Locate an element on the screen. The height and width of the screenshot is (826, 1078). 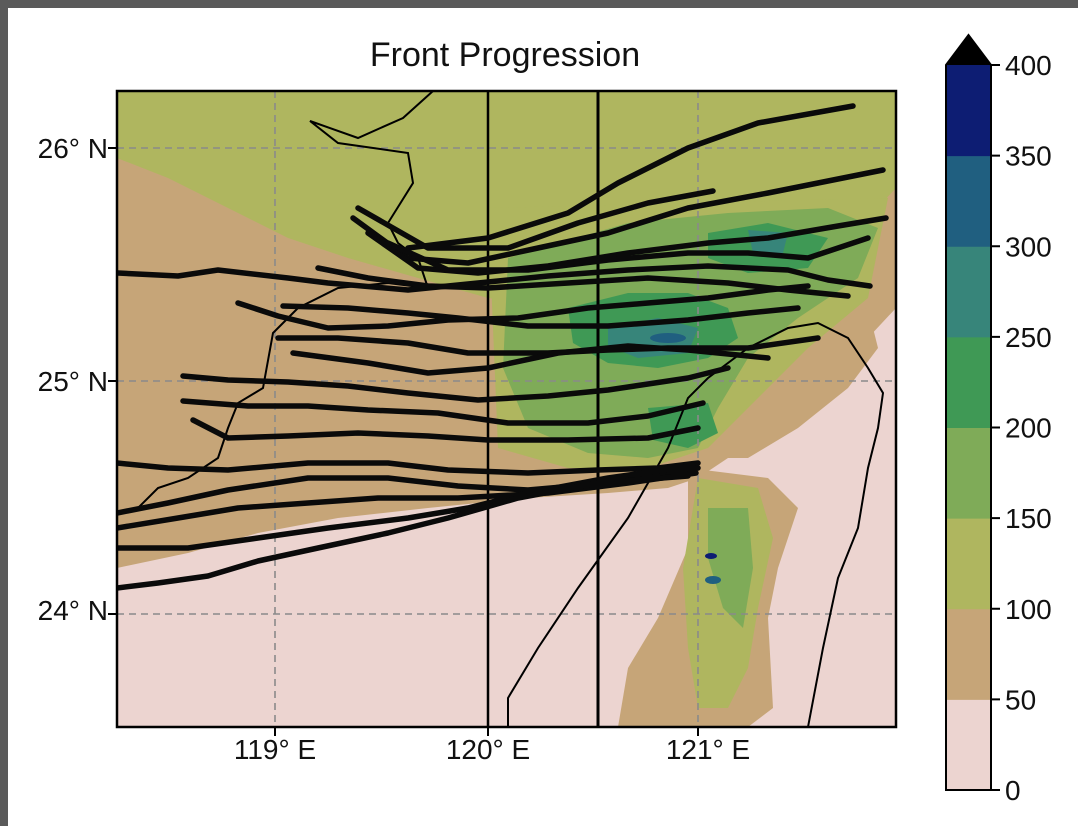
colorbar-tick-label: 250 is located at coordinates (1028, 337).